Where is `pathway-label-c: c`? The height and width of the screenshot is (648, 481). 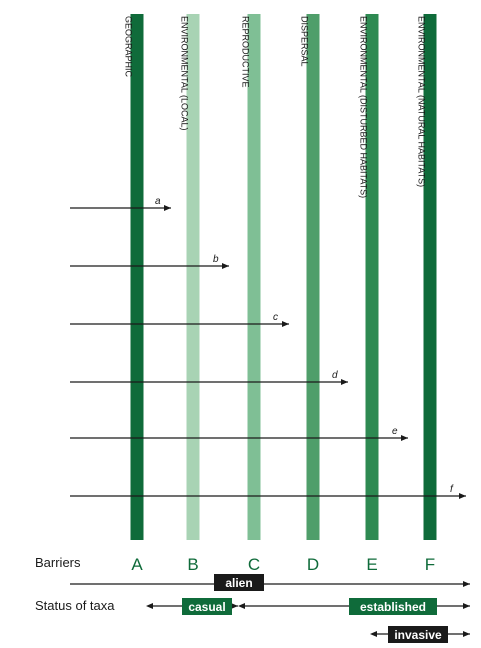 pathway-label-c: c is located at coordinates (275, 317).